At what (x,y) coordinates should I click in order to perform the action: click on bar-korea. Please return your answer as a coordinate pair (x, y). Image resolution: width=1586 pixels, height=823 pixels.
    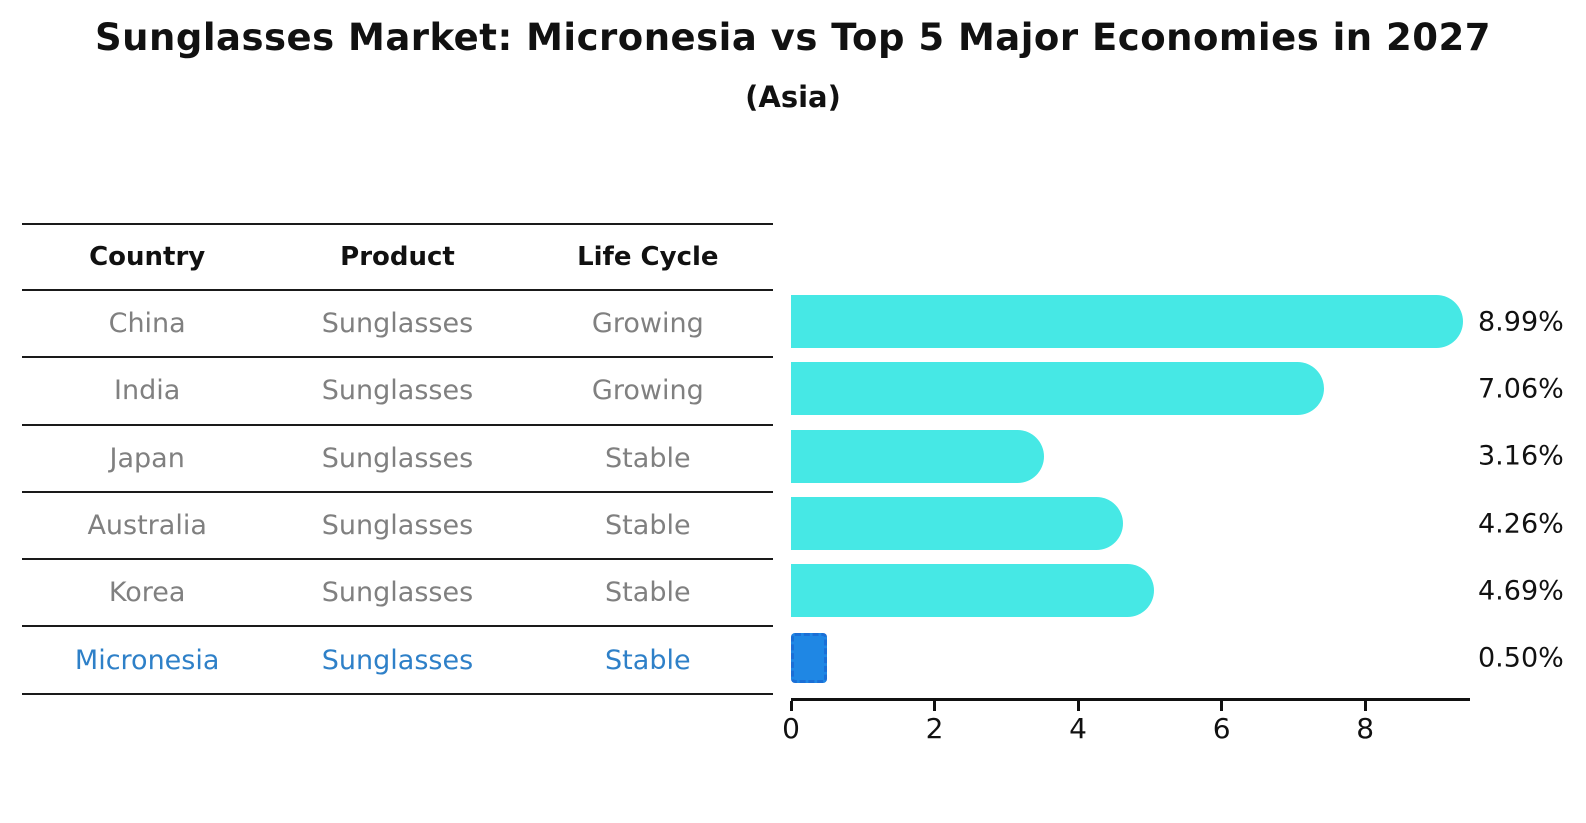
    Looking at the image, I should click on (973, 591).